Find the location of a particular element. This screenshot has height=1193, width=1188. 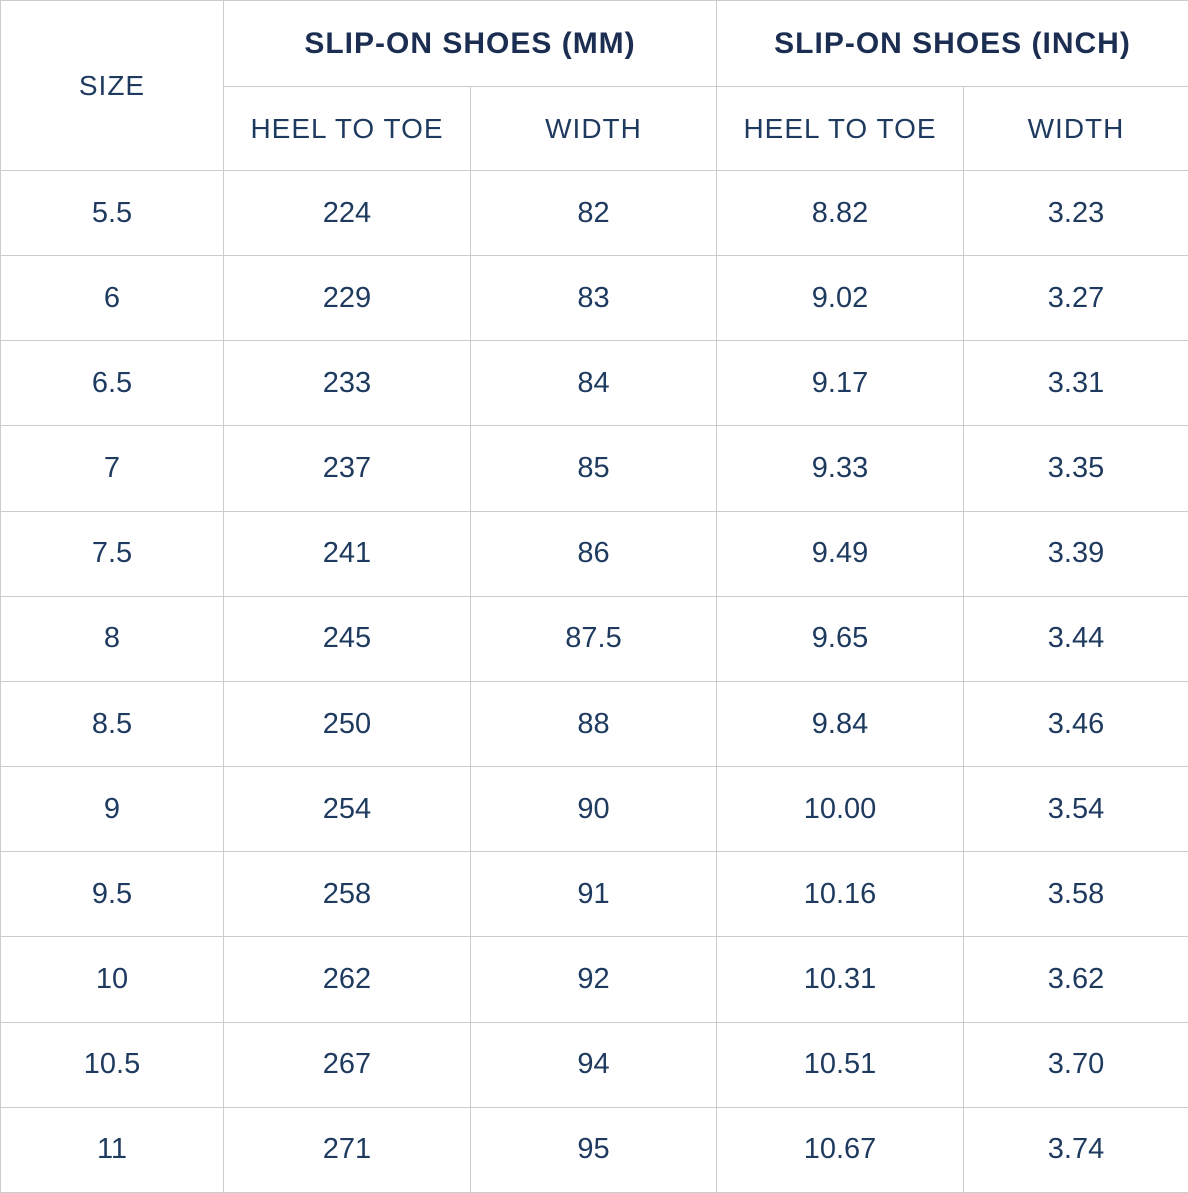

inch-heel-to-toe-cell: 9.65 is located at coordinates (840, 638).